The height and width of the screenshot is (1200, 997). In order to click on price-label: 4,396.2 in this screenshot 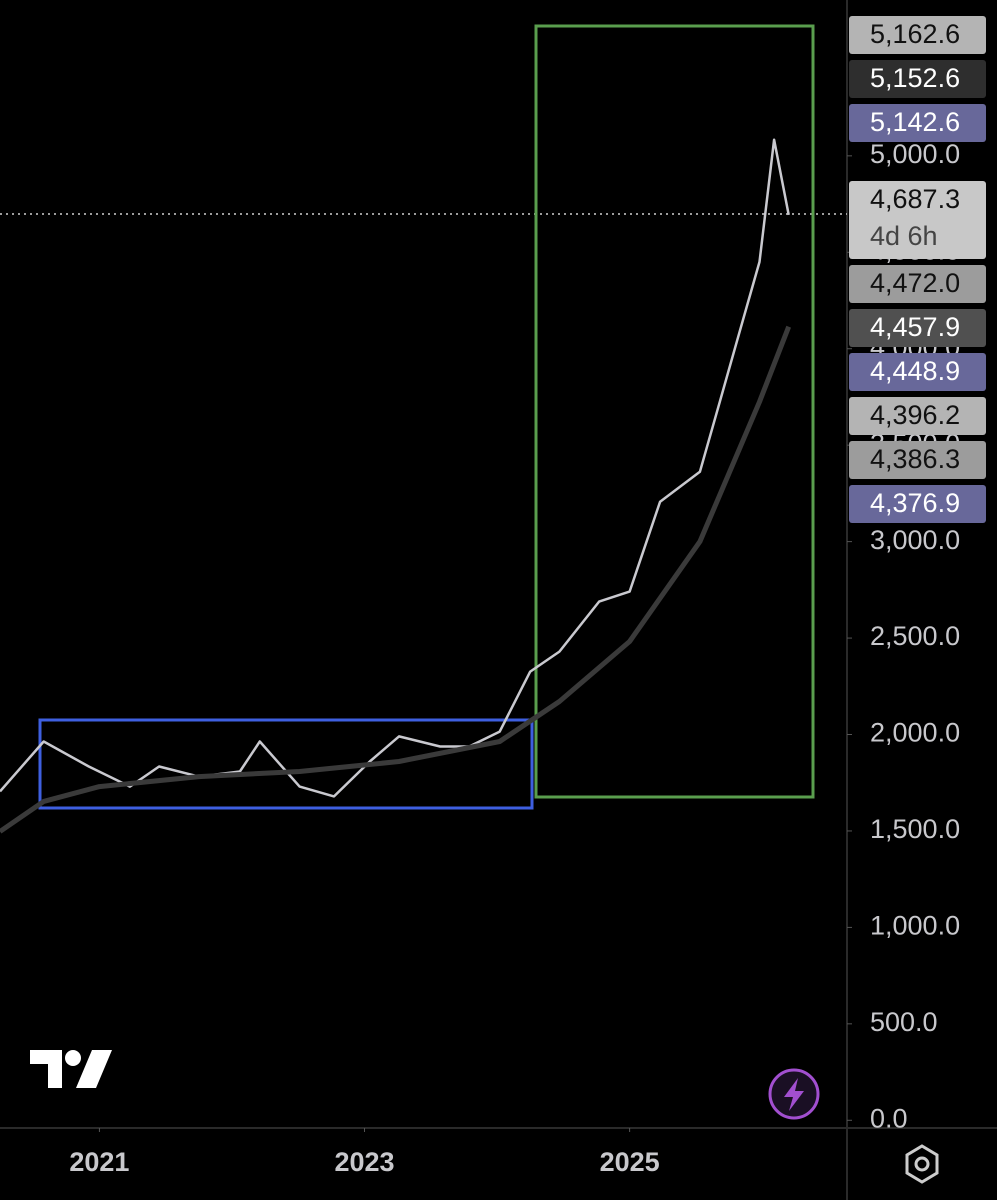, I will do `click(915, 415)`.